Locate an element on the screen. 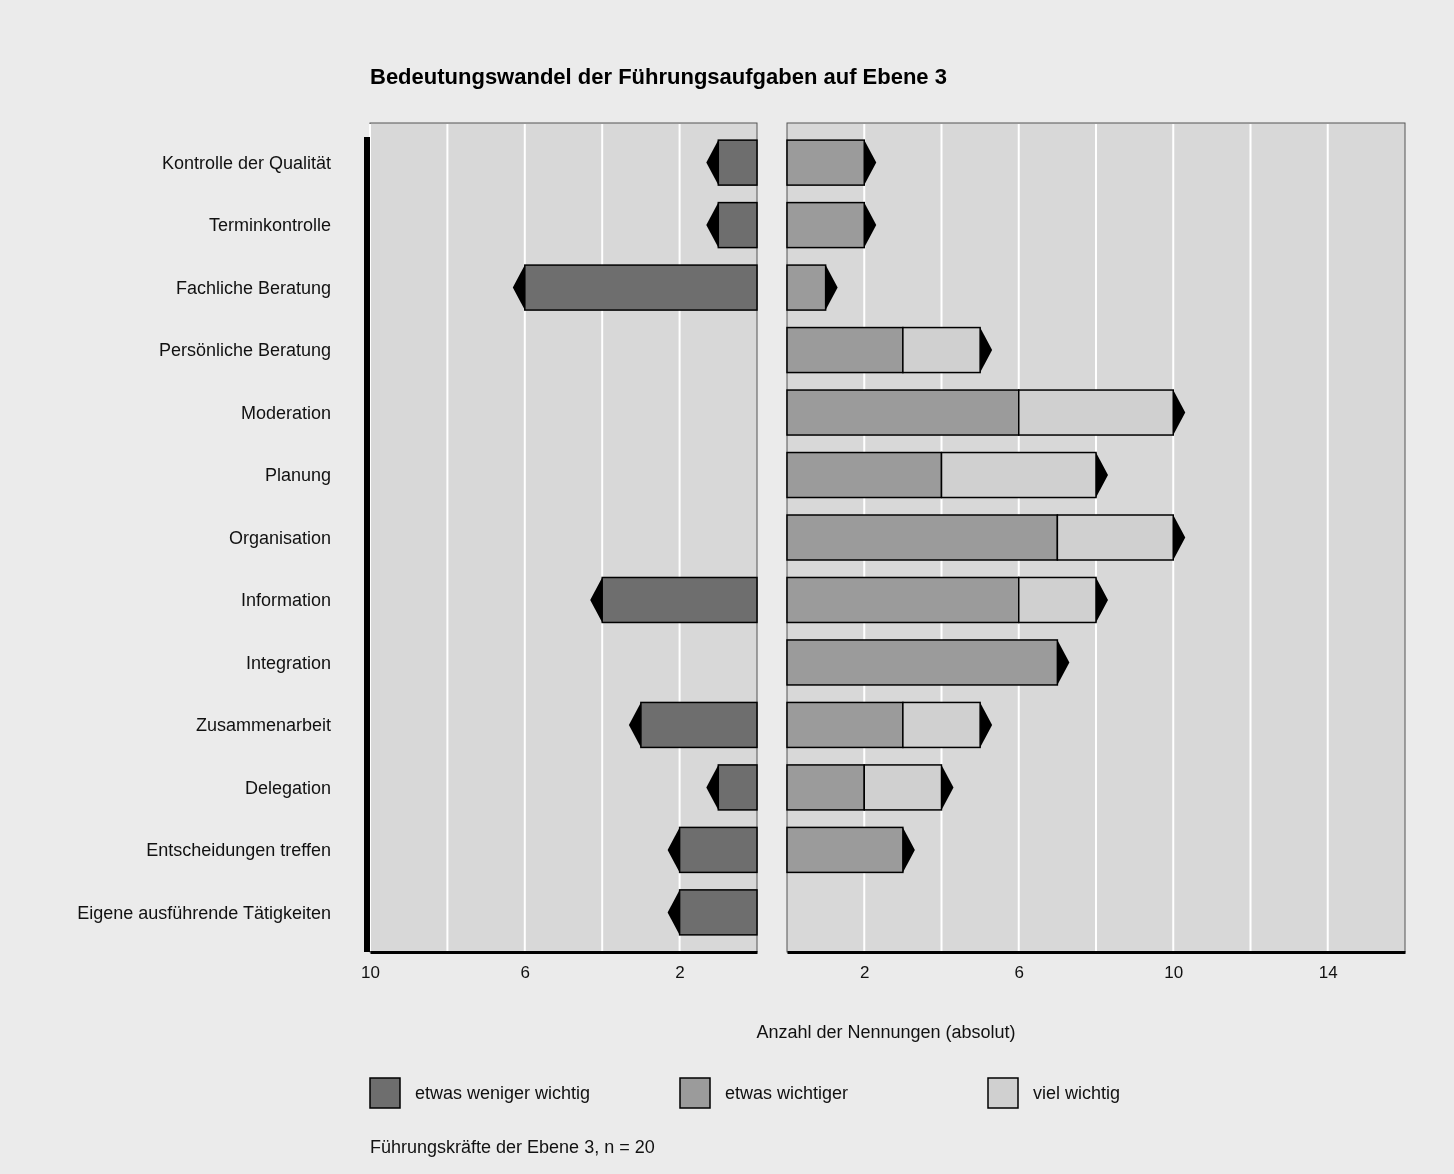  y-tick-label: Terminkontrolle is located at coordinates (269, 225).